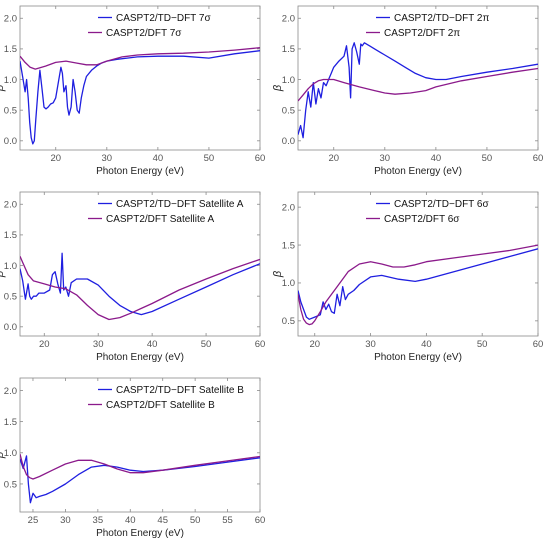 Image resolution: width=550 pixels, height=540 pixels. What do you see at coordinates (227, 520) in the screenshot?
I see `x-tick-label: 55` at bounding box center [227, 520].